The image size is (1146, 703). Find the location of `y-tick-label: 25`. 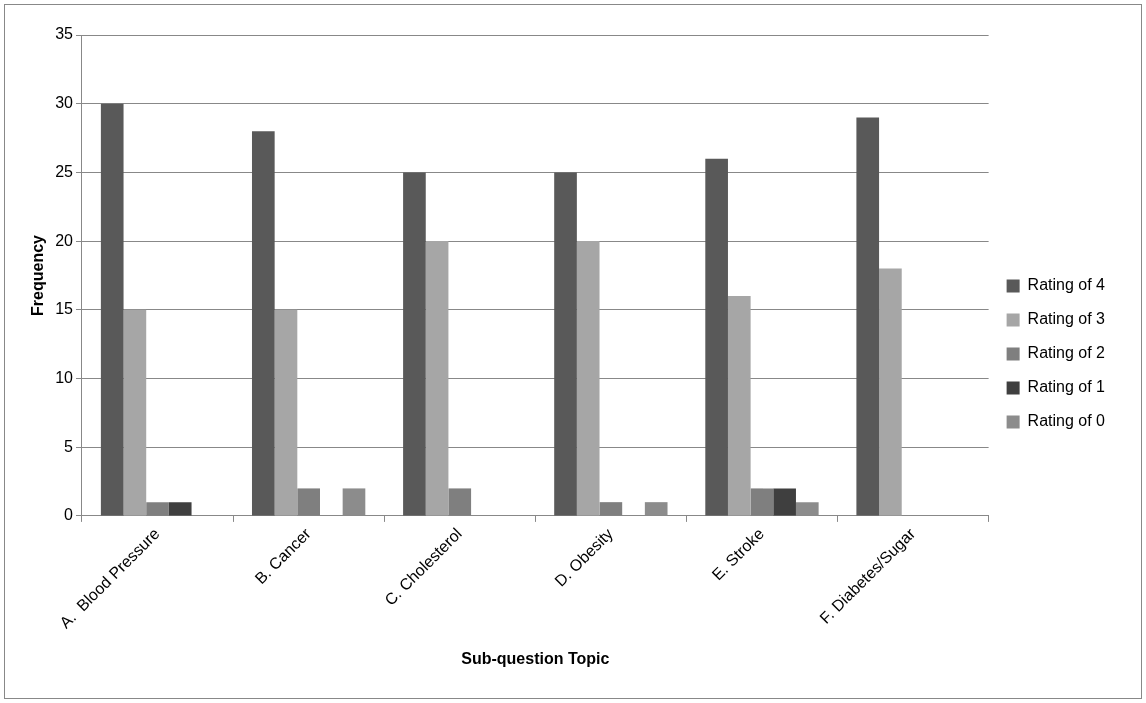

y-tick-label: 25 is located at coordinates (64, 171).